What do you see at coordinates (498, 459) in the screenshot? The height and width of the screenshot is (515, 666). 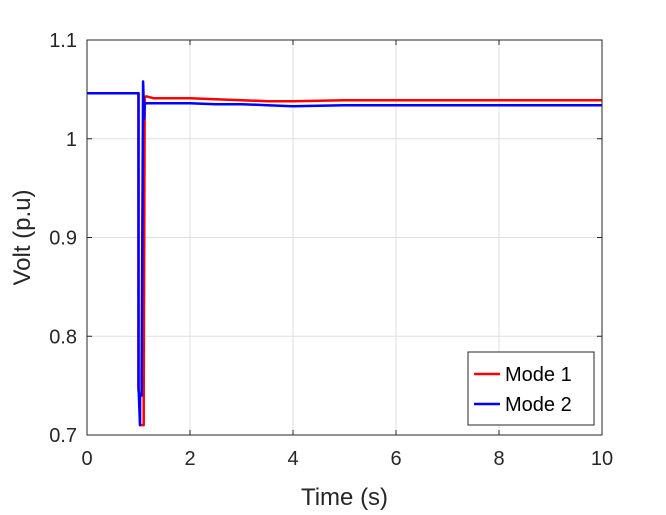 I see `x-tick-label: 8` at bounding box center [498, 459].